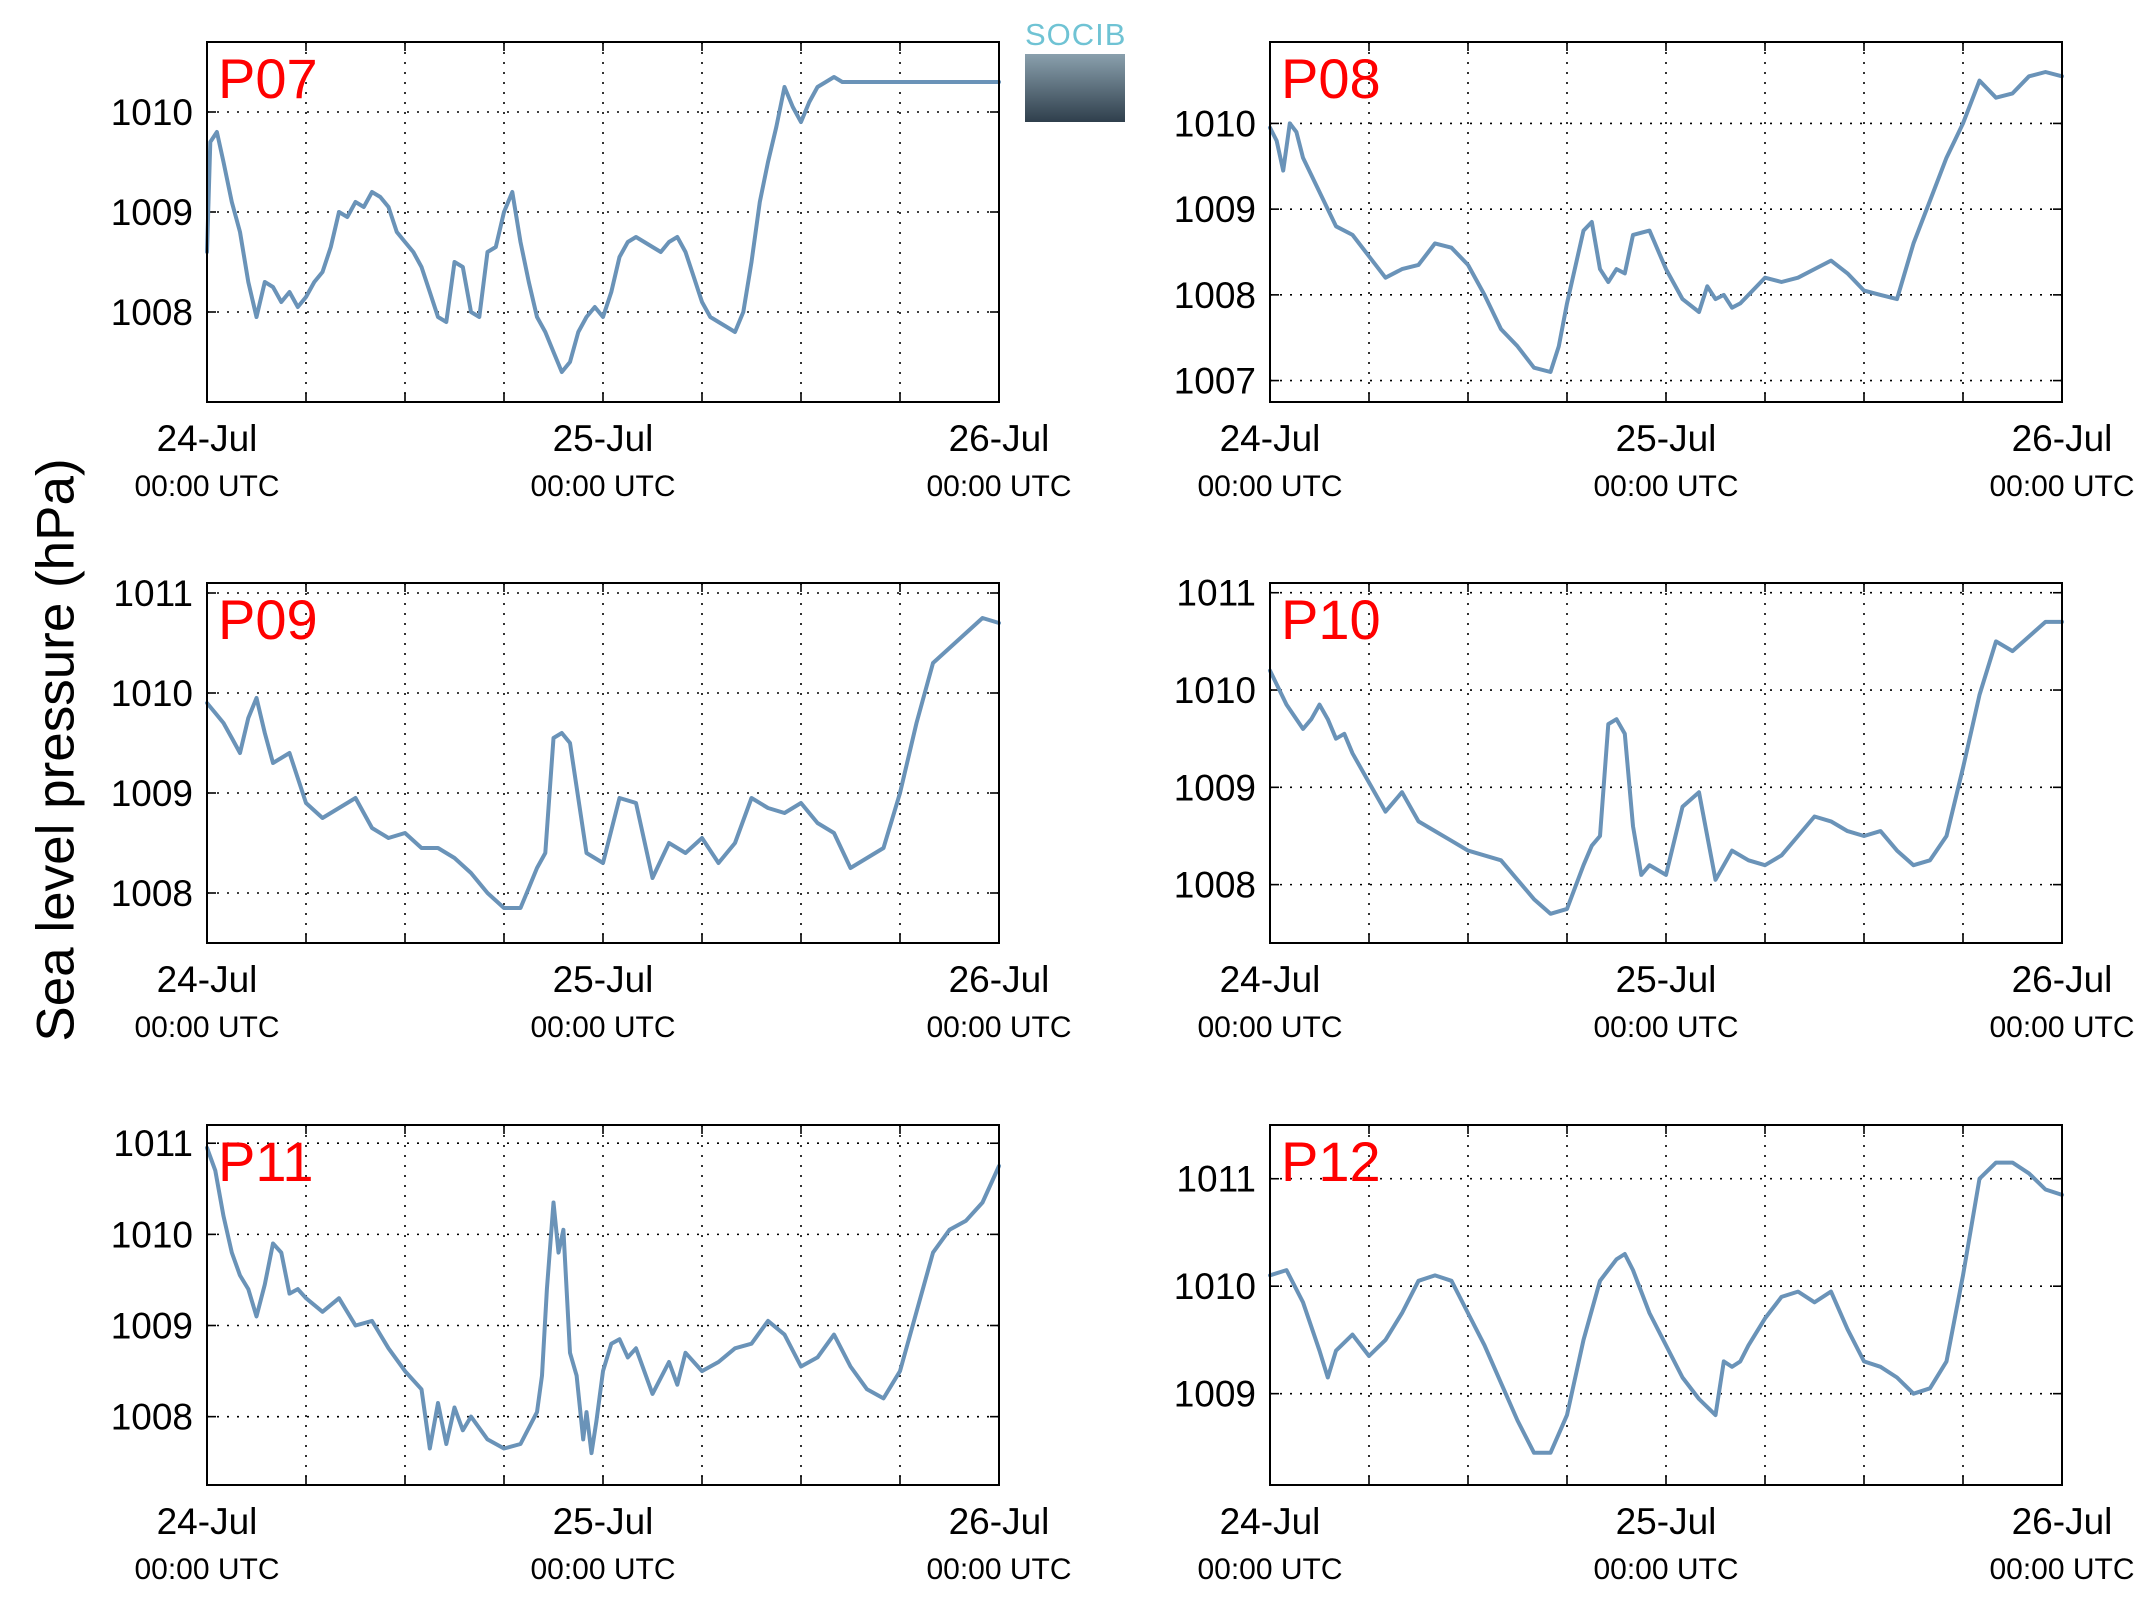 This screenshot has width=2142, height=1608. Describe the element at coordinates (1331, 619) in the screenshot. I see `station-label-p10: P10` at that location.